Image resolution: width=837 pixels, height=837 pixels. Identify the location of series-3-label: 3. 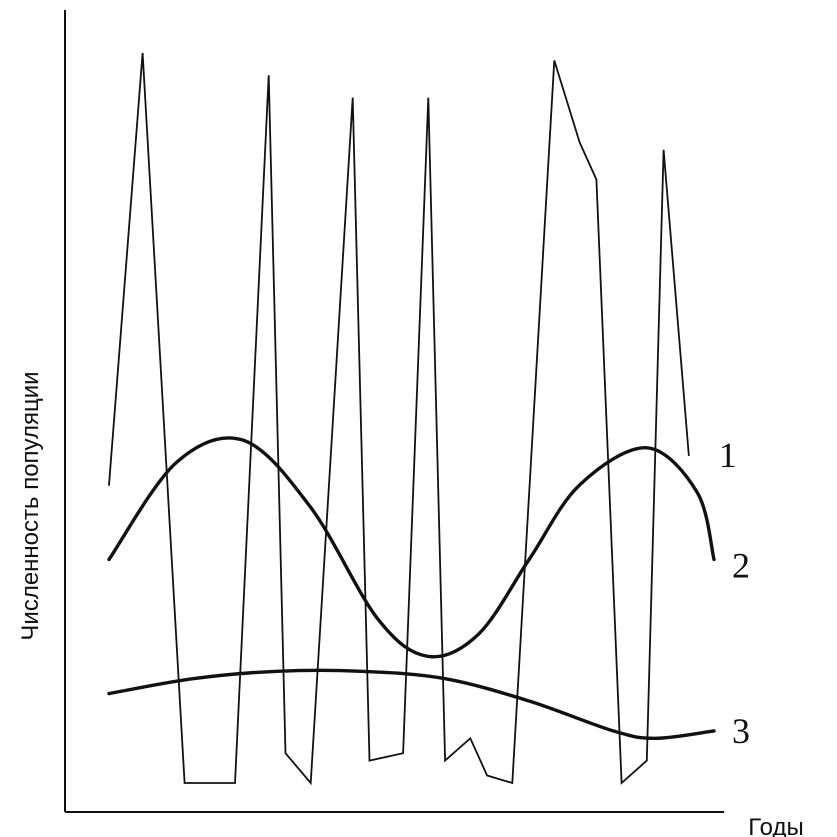
(741, 731).